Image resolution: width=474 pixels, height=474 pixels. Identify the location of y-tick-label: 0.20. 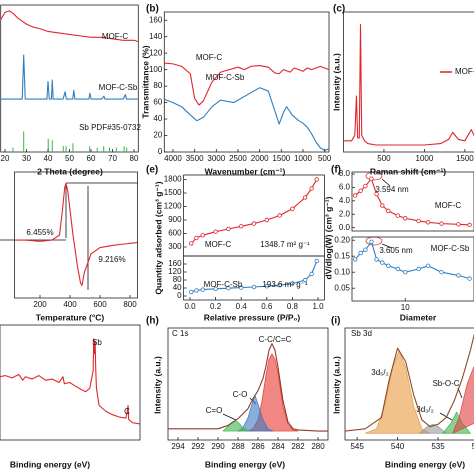
(342, 239).